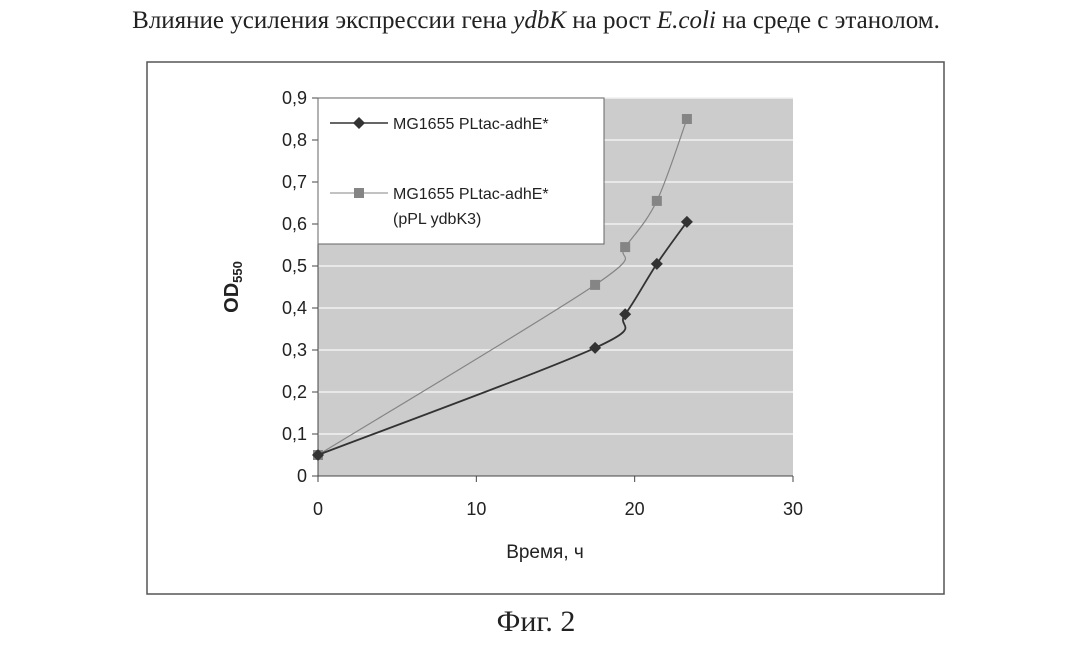 The image size is (1072, 650). What do you see at coordinates (318, 509) in the screenshot?
I see `x-tick-label: 0` at bounding box center [318, 509].